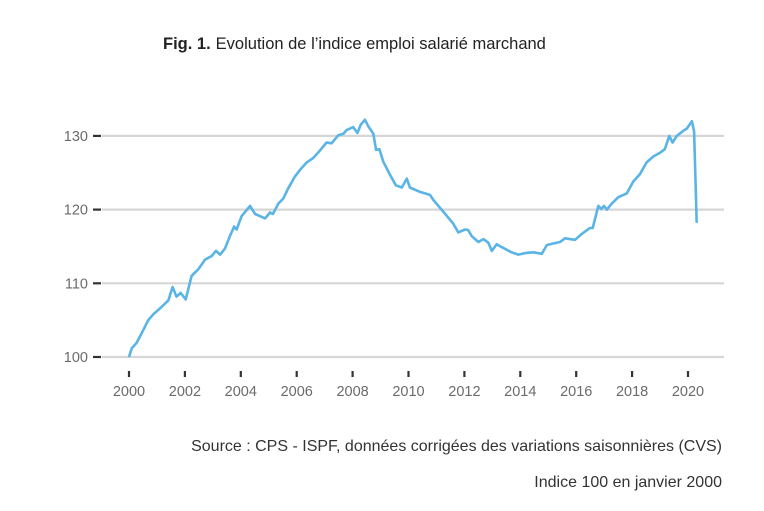 The width and height of the screenshot is (764, 511). I want to click on x-tick-label: 2002, so click(185, 392).